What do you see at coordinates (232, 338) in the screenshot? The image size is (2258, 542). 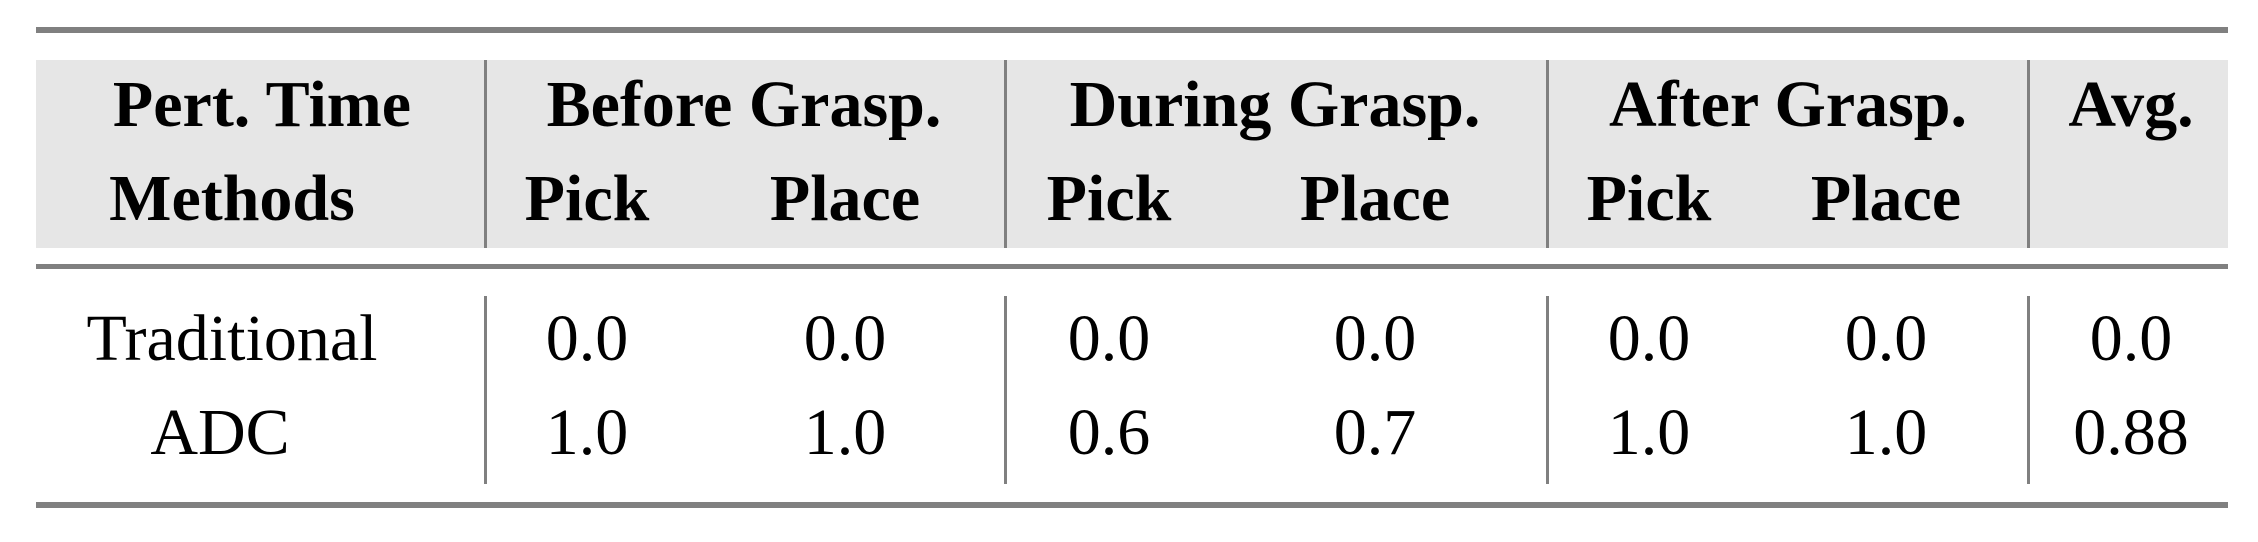 I see `method-name: Traditional` at bounding box center [232, 338].